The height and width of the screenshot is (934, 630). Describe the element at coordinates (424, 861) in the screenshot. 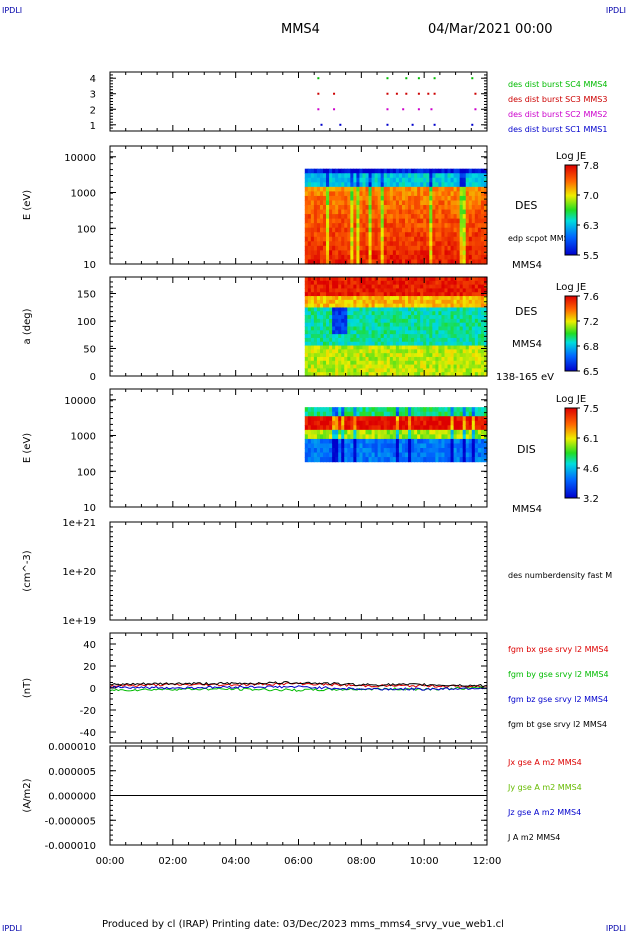

I see `x-tick-label: 10:00` at that location.